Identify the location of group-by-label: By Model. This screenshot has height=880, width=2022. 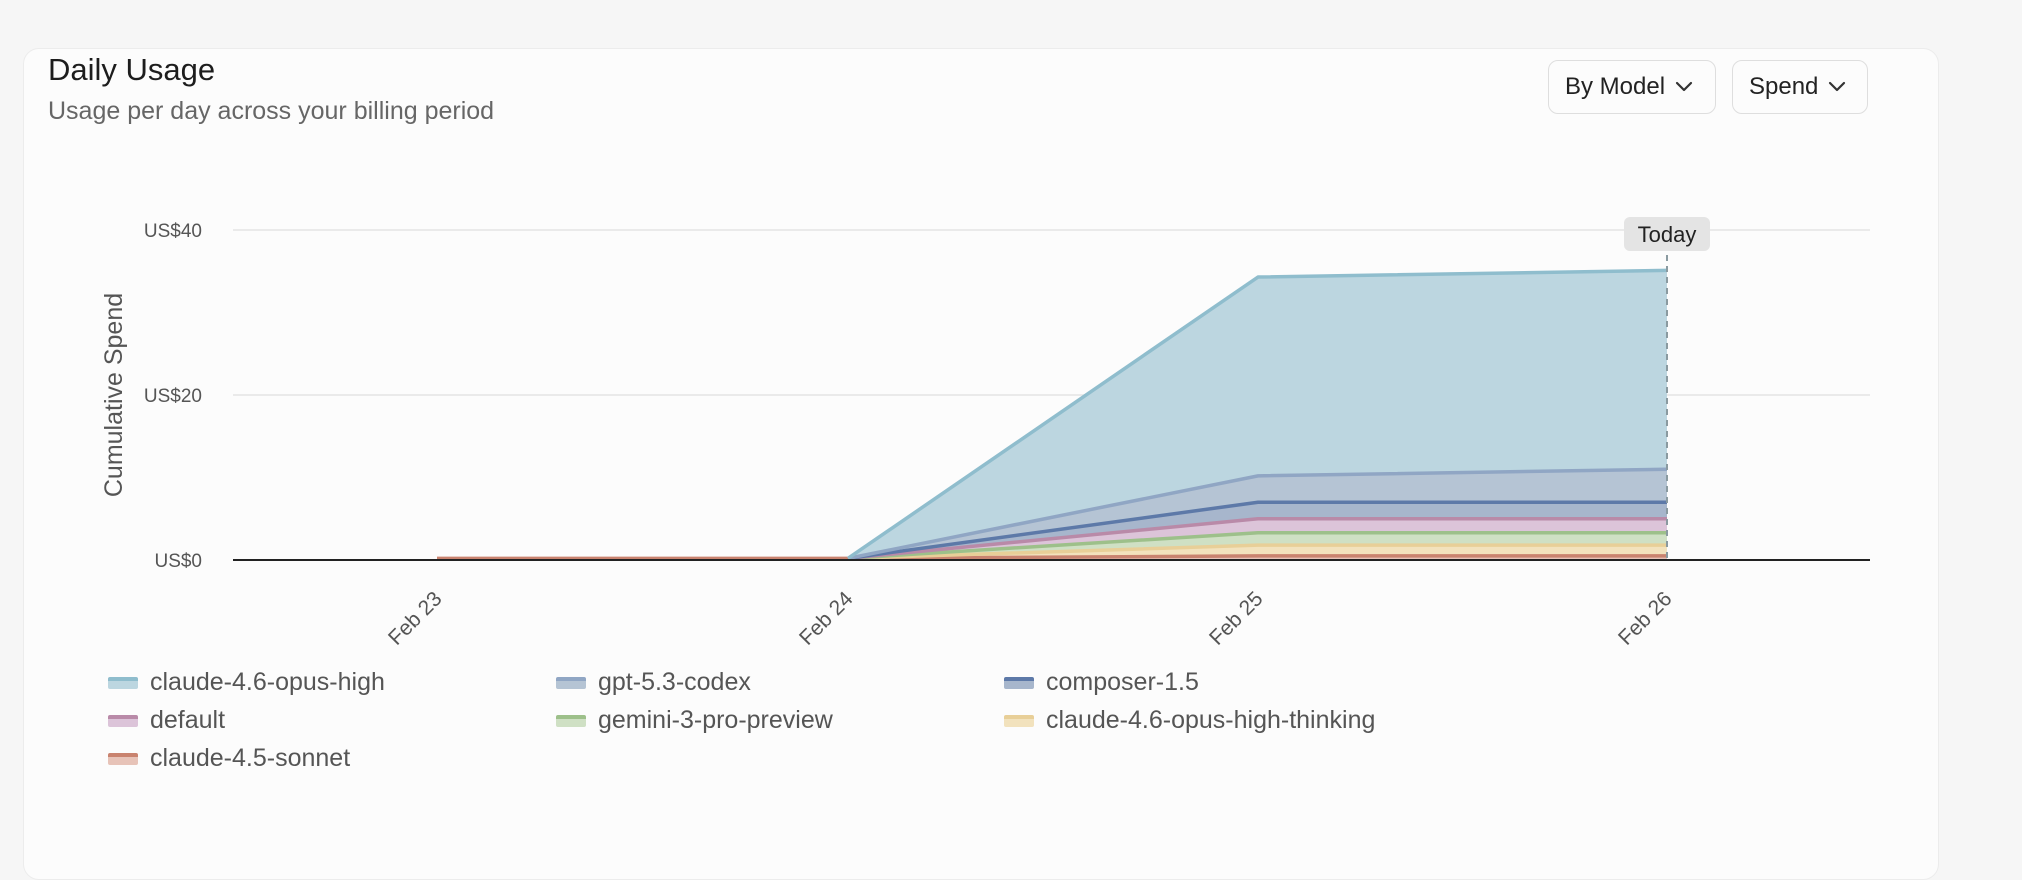
(1615, 86).